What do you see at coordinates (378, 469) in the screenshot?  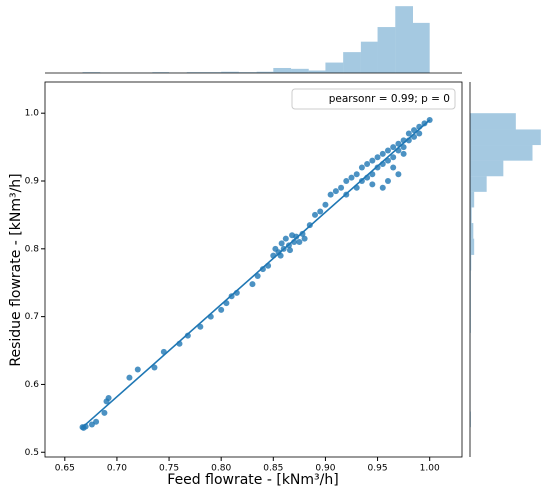 I see `x-tick-label: 0.95` at bounding box center [378, 469].